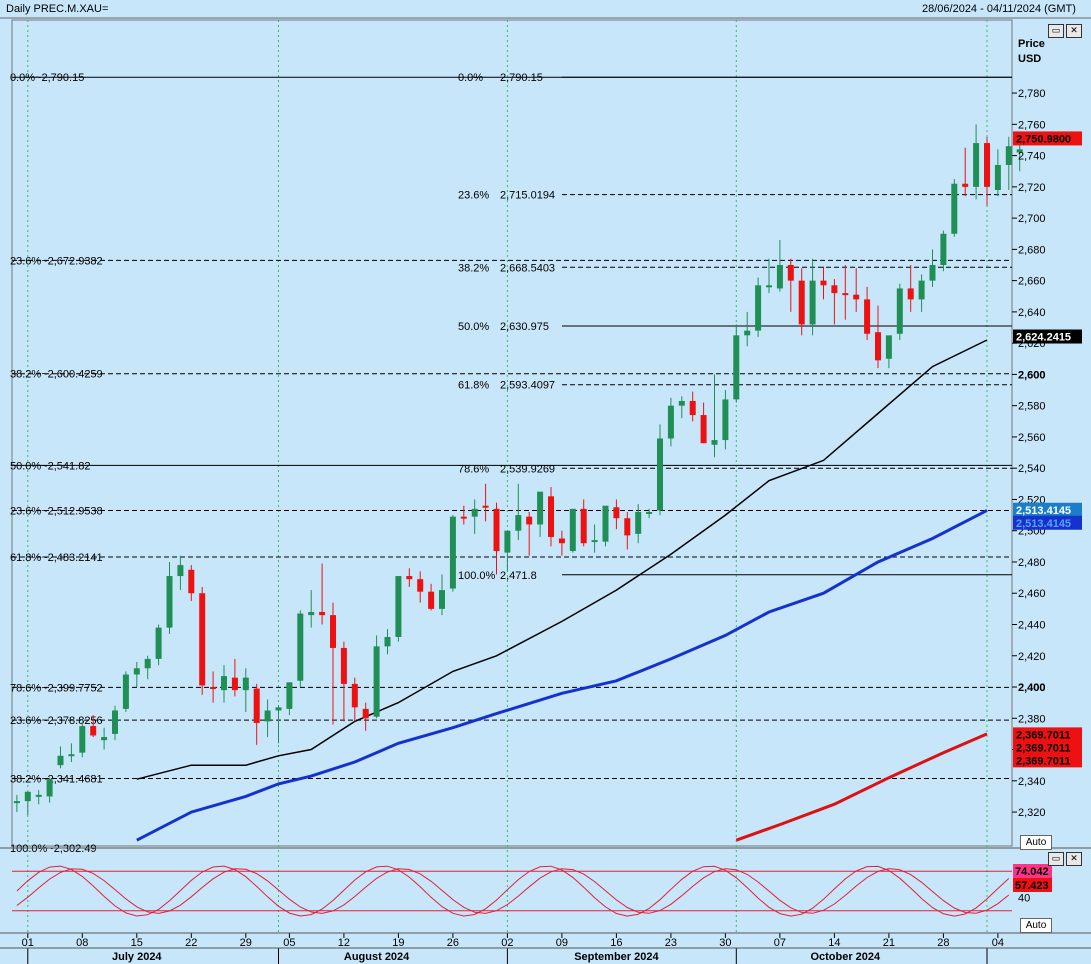 The height and width of the screenshot is (964, 1091). Describe the element at coordinates (1036, 842) in the screenshot. I see `auto-scale-button: Auto` at that location.